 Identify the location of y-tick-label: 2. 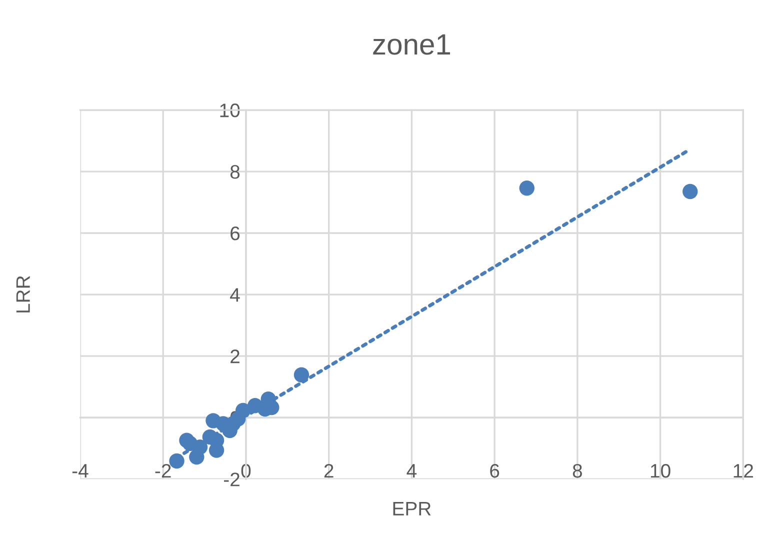
(235, 357).